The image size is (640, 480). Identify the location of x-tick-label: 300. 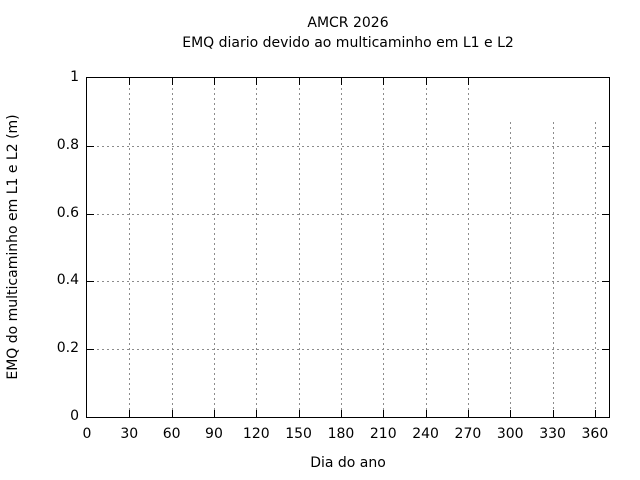
(510, 434).